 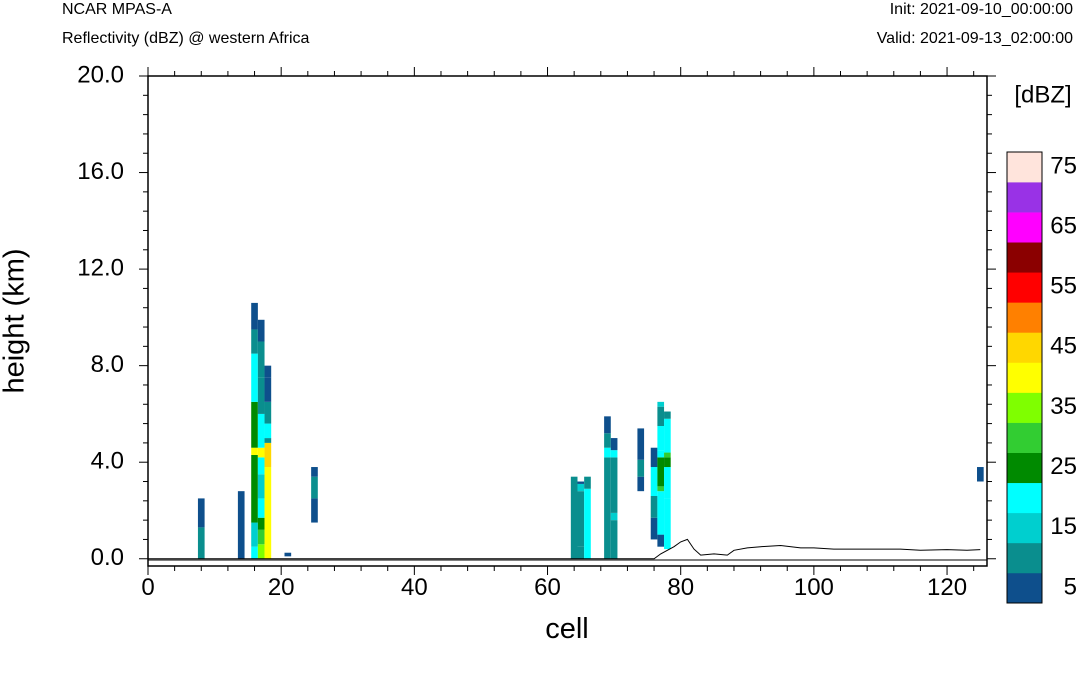 What do you see at coordinates (186, 38) in the screenshot?
I see `field-title: Reflectivity (dBZ) @ western Africa` at bounding box center [186, 38].